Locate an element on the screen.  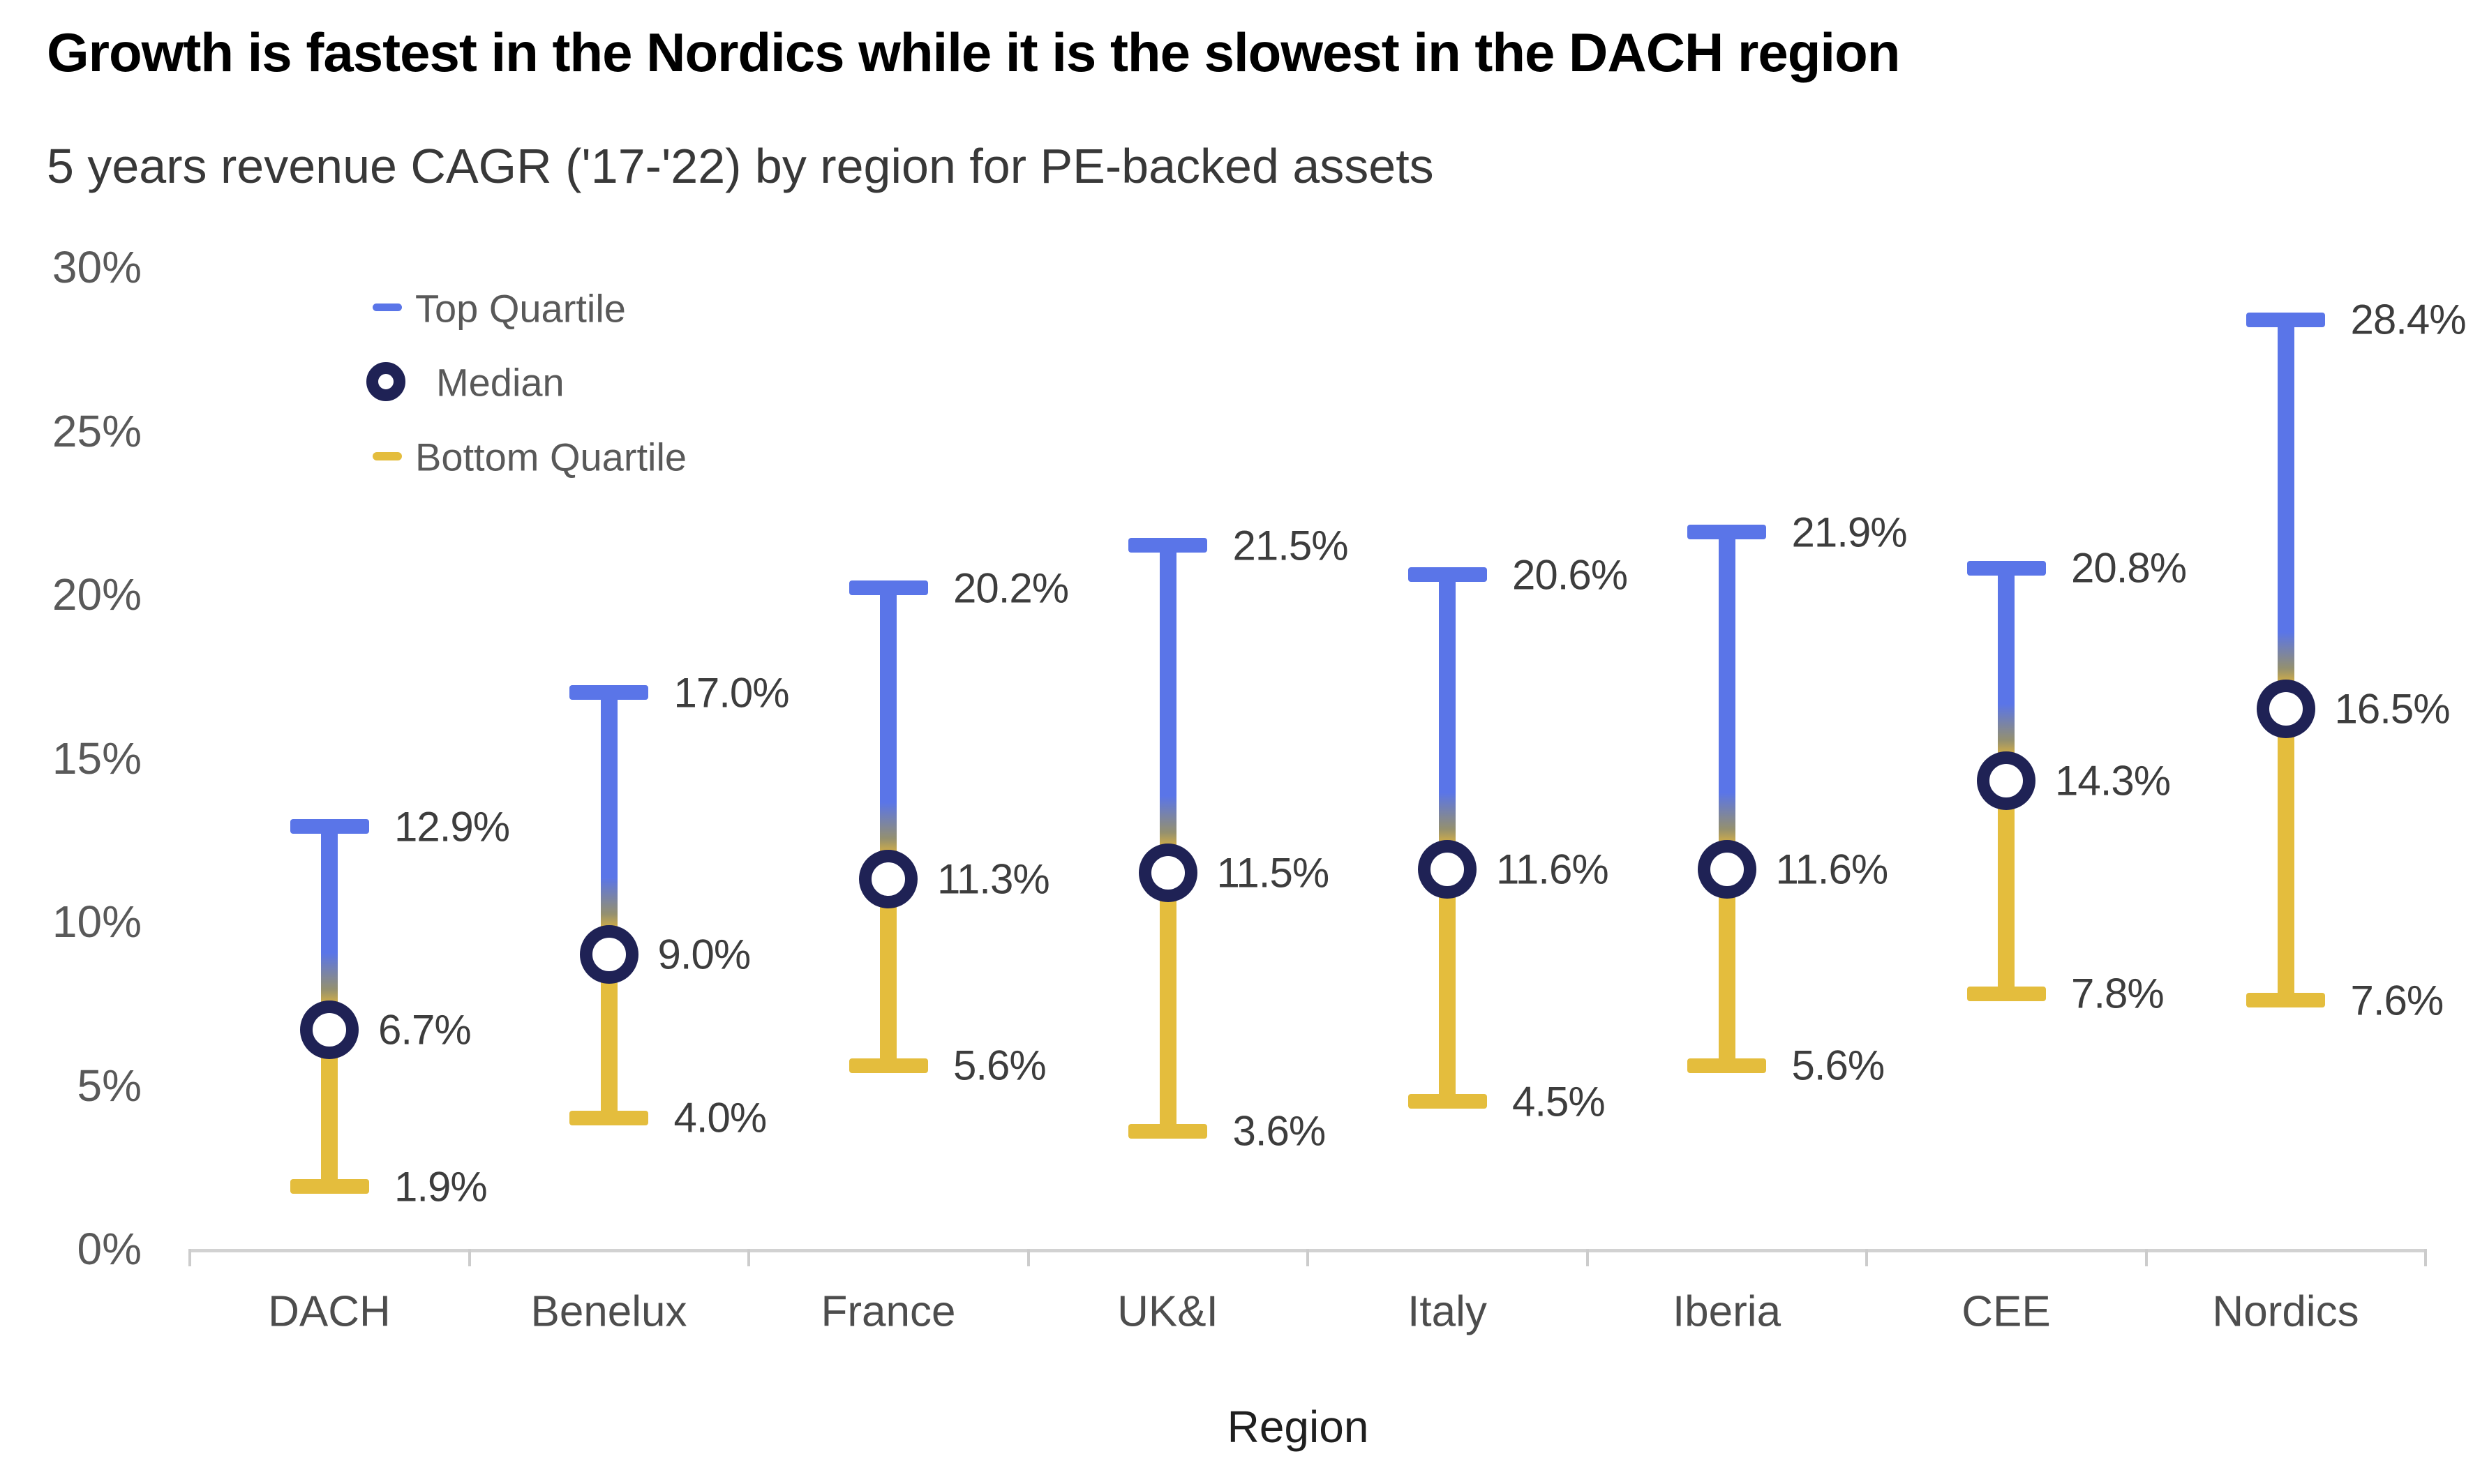
x-axis-title: Region is located at coordinates (1298, 1427).